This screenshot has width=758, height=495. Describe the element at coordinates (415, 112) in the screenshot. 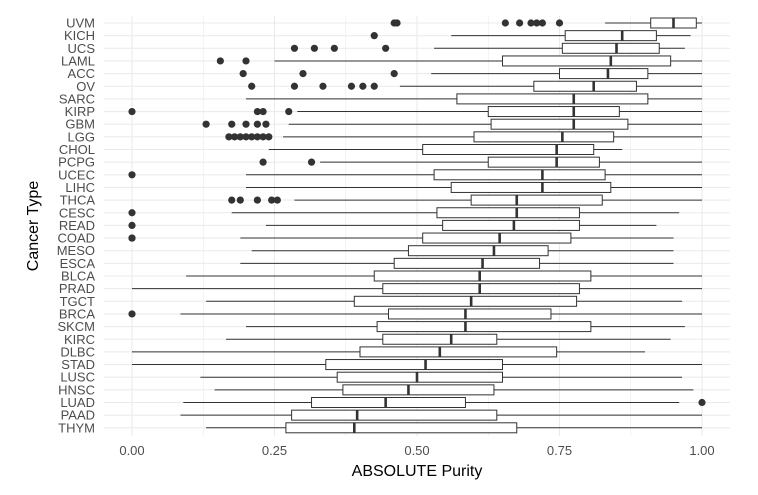

I see `box-kirp` at that location.